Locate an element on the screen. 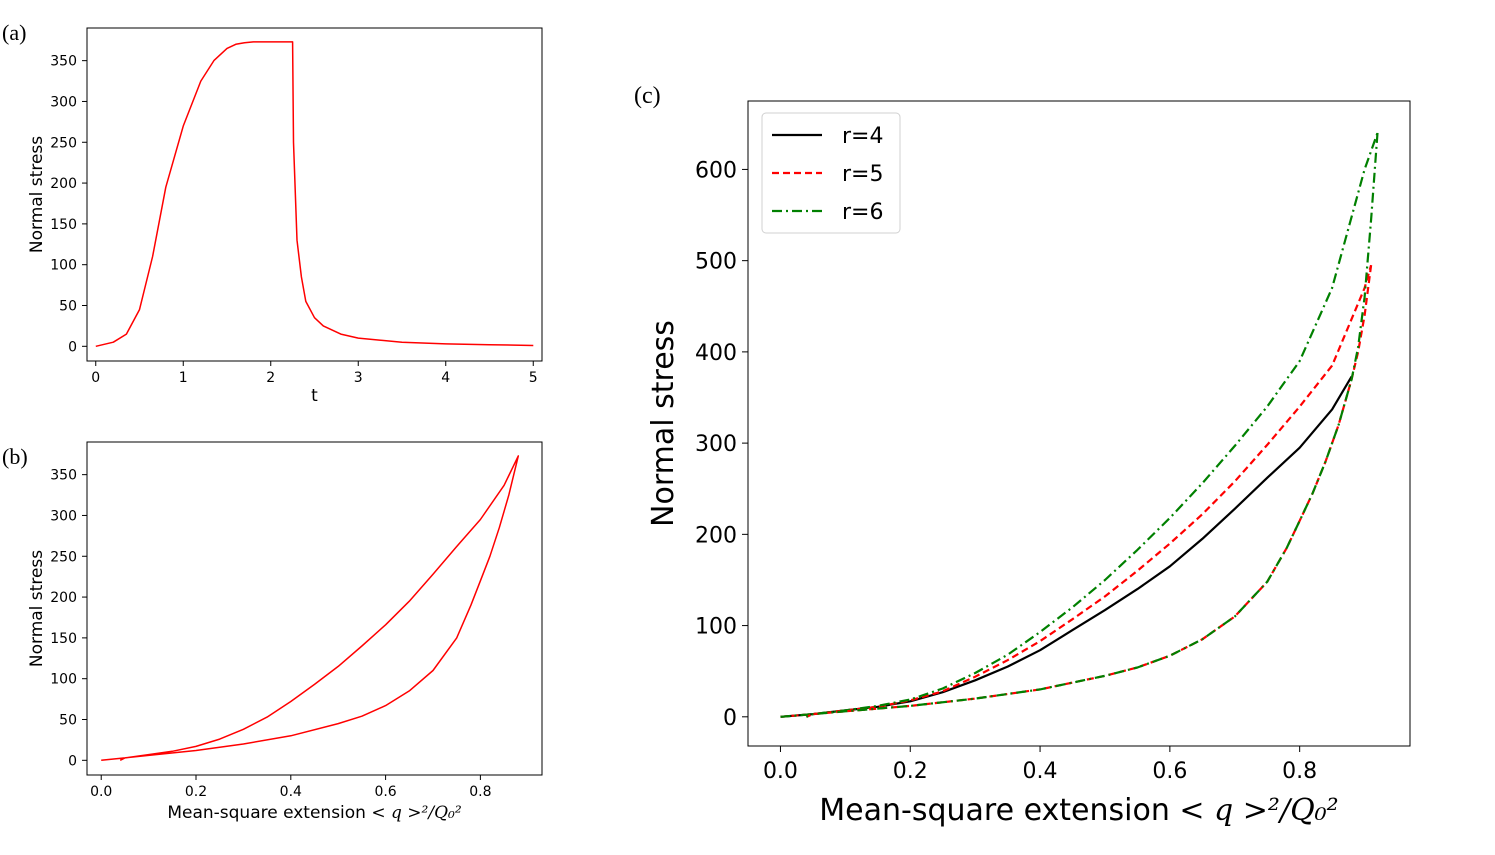  x-tick-label: 1 is located at coordinates (183, 378).